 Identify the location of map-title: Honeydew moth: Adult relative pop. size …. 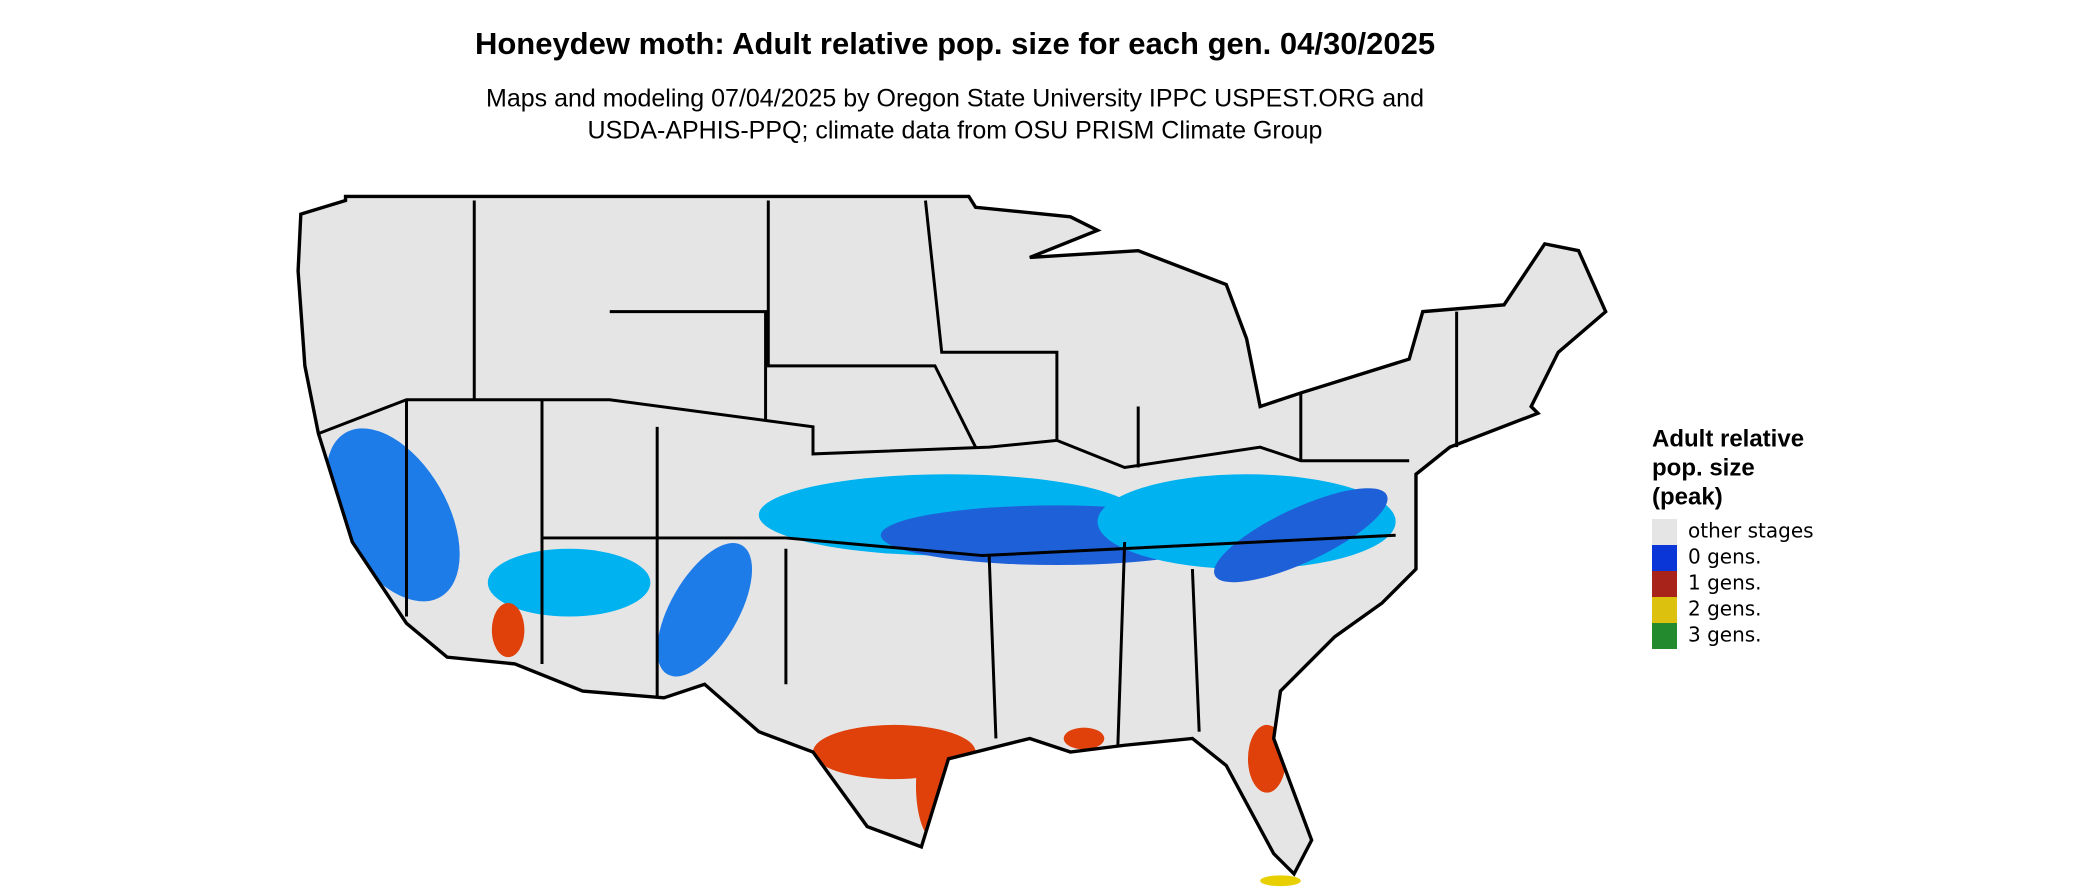
(955, 43).